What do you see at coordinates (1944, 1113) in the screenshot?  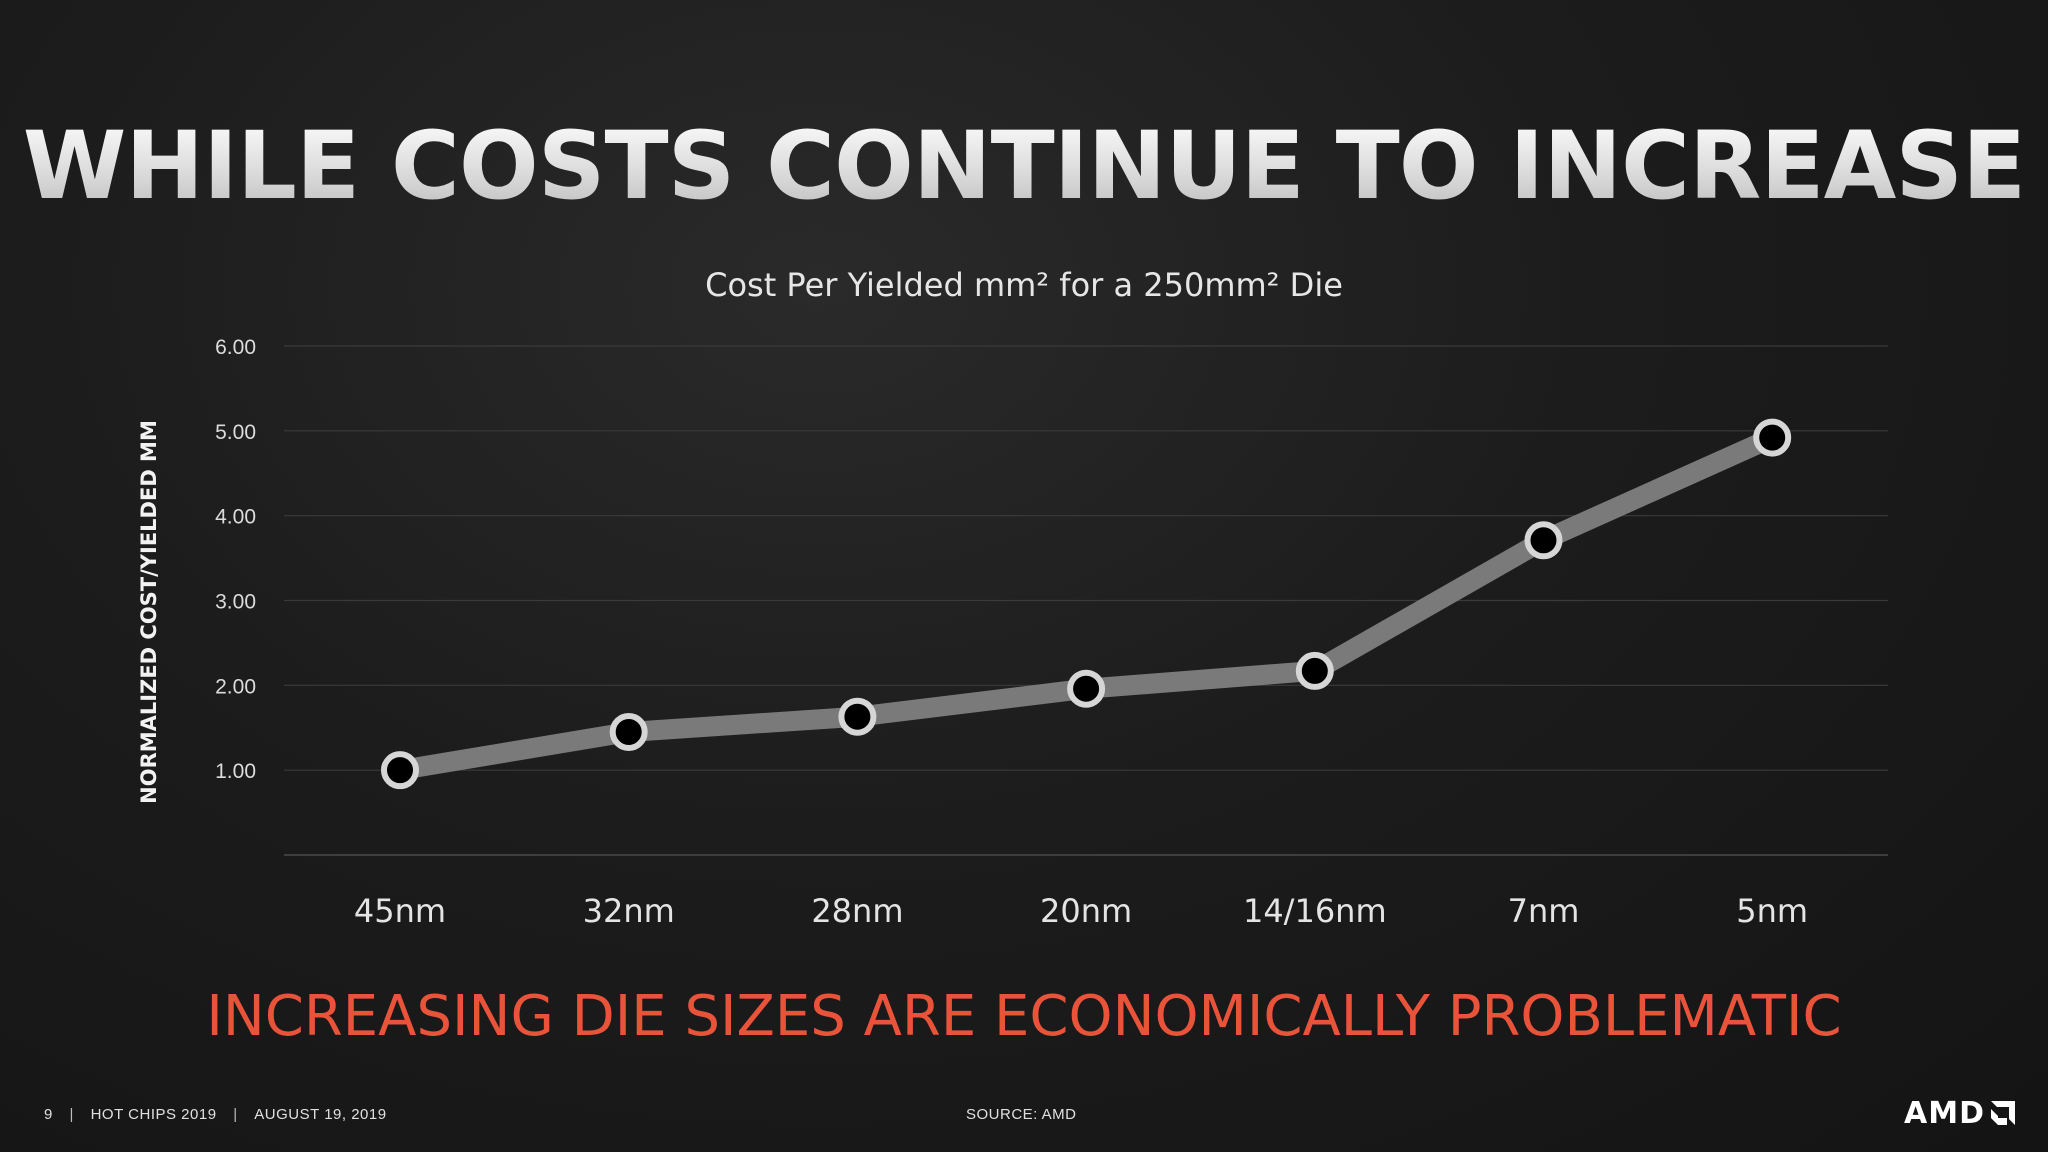 I see `amd-logo-text: AMD` at bounding box center [1944, 1113].